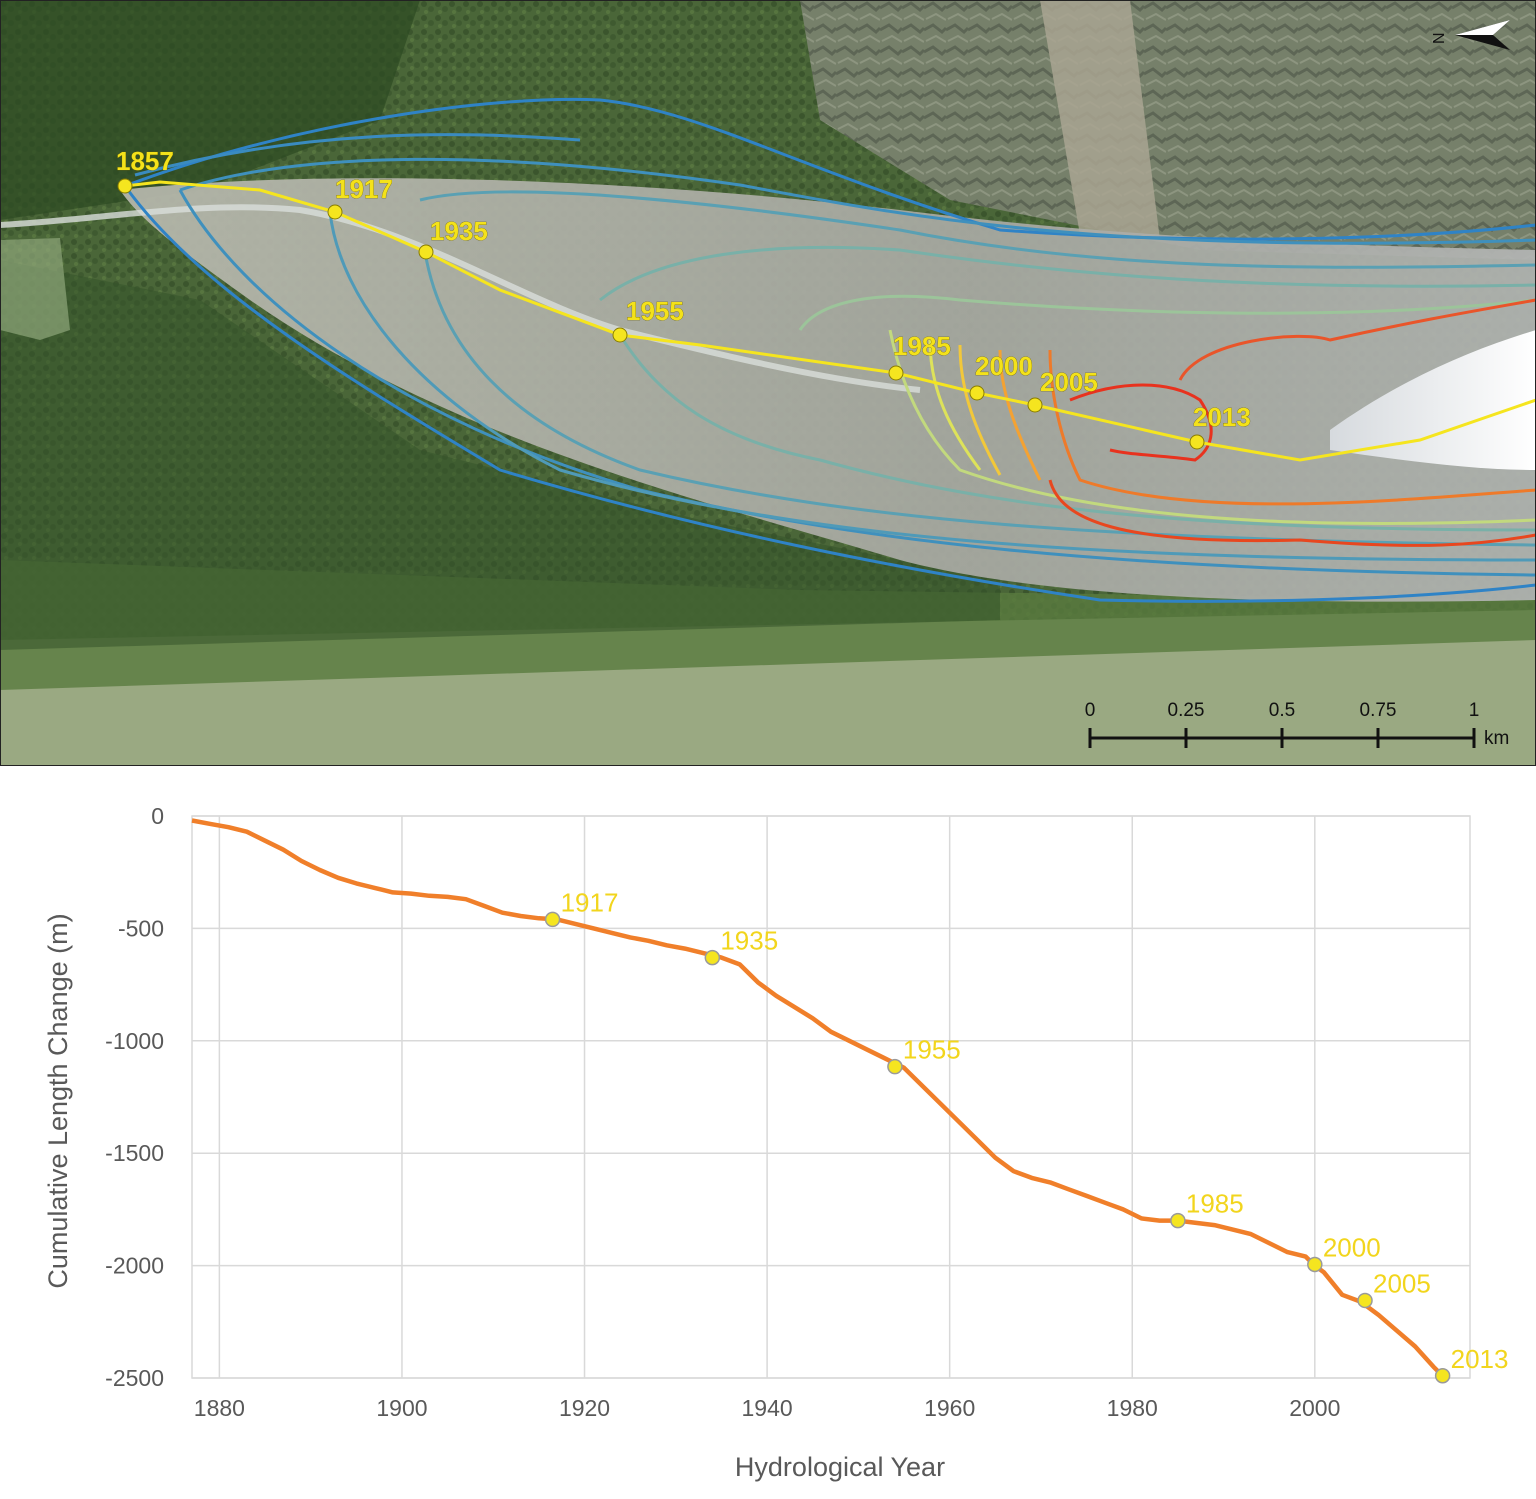  Describe the element at coordinates (210, 110) in the screenshot. I see `forest-upper-left` at that location.